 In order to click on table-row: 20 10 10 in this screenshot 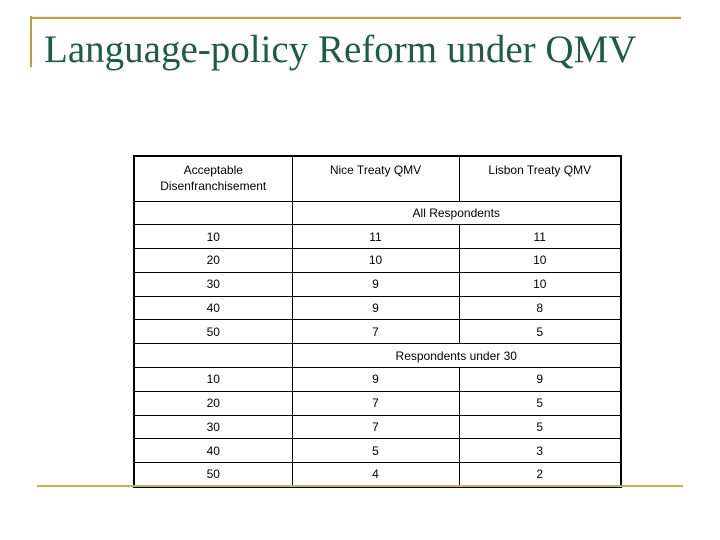, I will do `click(377, 260)`.